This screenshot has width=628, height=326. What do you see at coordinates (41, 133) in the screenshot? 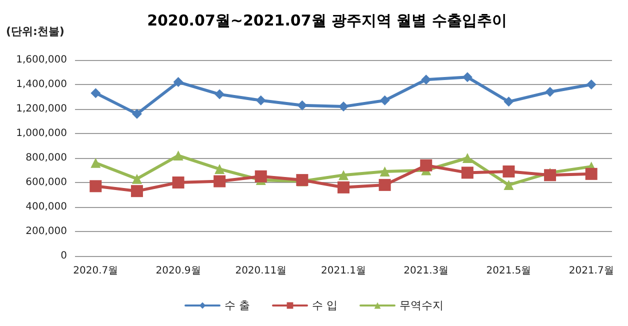
I see `y-tick-label: 1,000,000` at bounding box center [41, 133].